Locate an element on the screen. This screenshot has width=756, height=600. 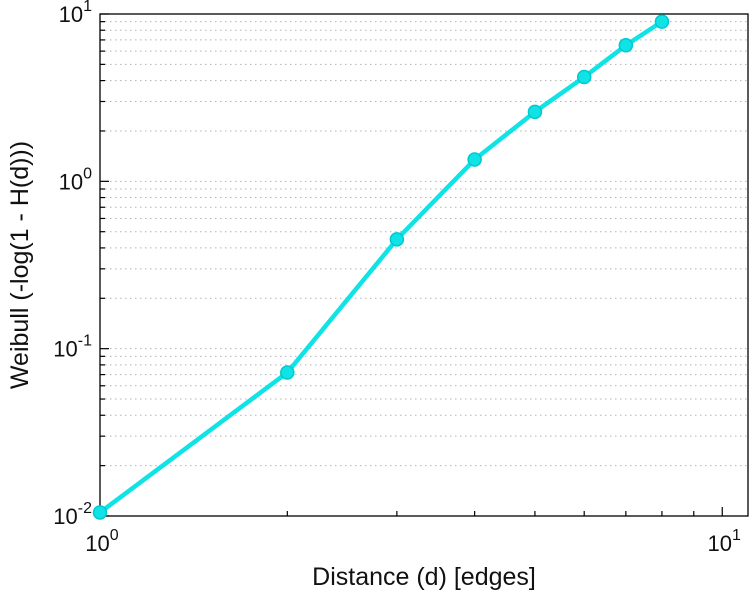
y-tick-label: 10⁻¹ is located at coordinates (72, 347).